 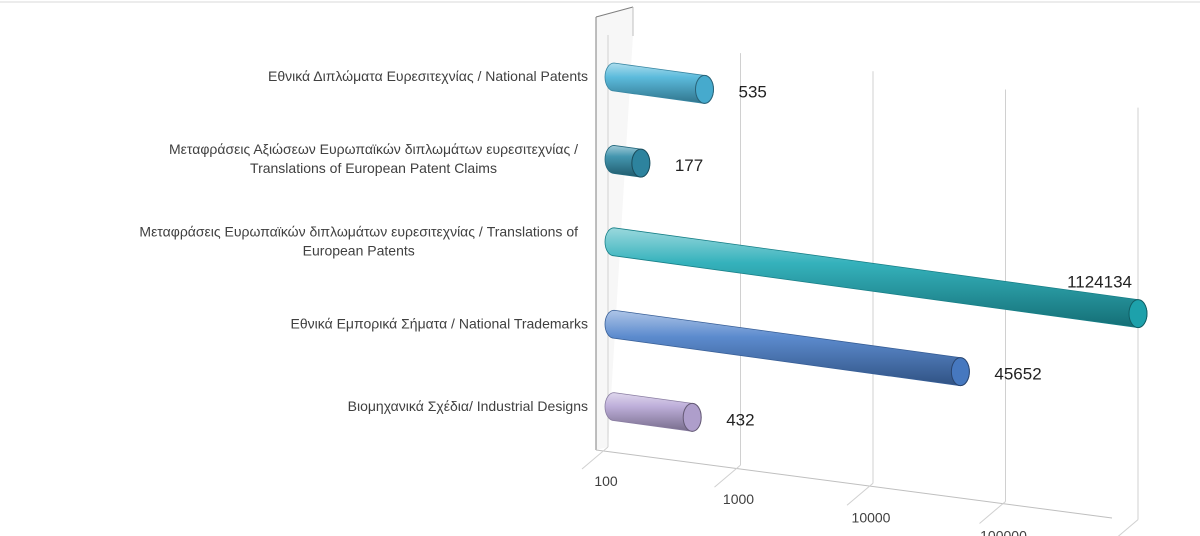 What do you see at coordinates (614, 12) in the screenshot?
I see `wall-top-edge` at bounding box center [614, 12].